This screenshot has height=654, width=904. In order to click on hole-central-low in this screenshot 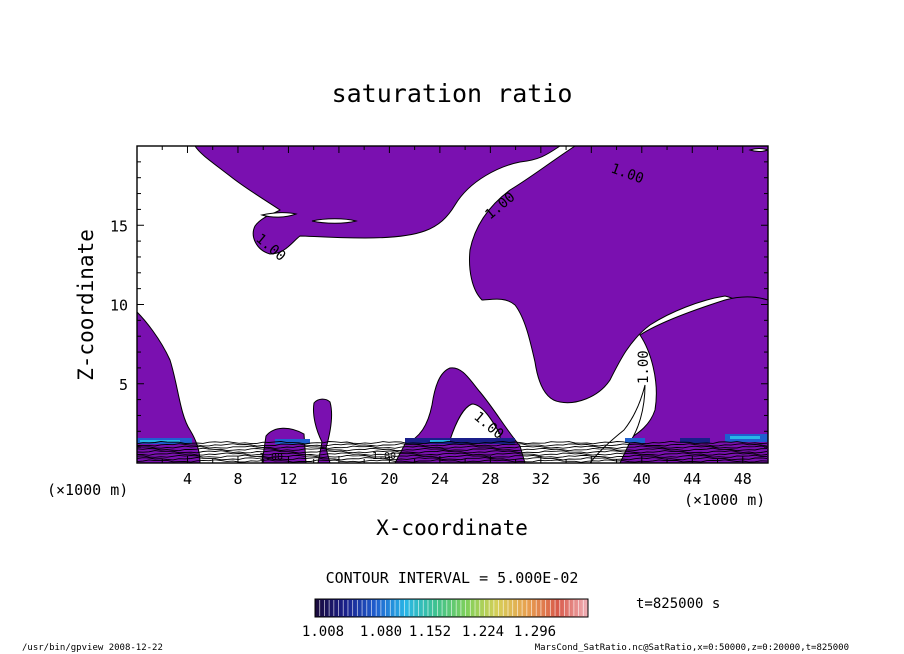, I will do `click(475, 422)`.